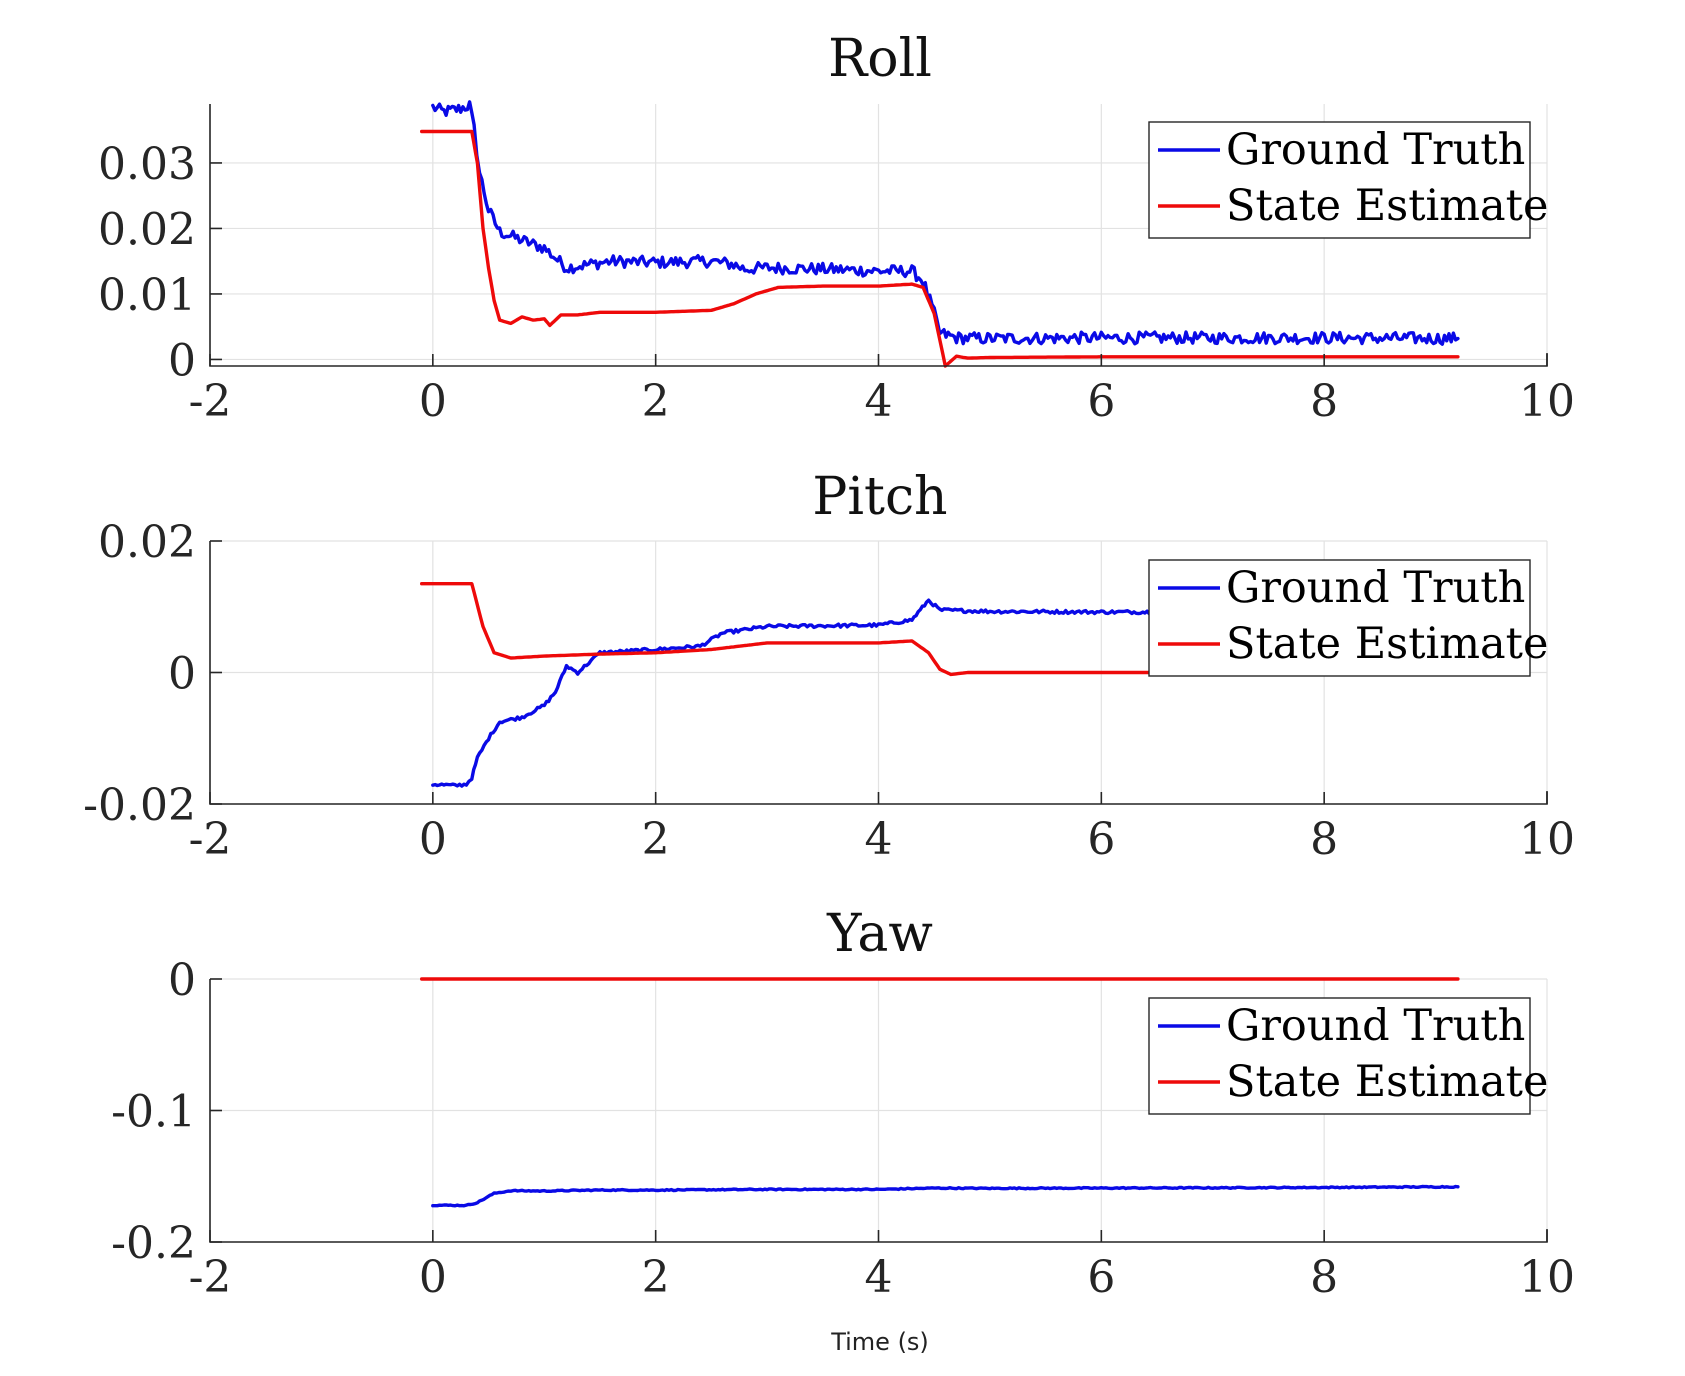 The image size is (1685, 1376). I want to click on pitch-legend-box, so click(1339, 618).